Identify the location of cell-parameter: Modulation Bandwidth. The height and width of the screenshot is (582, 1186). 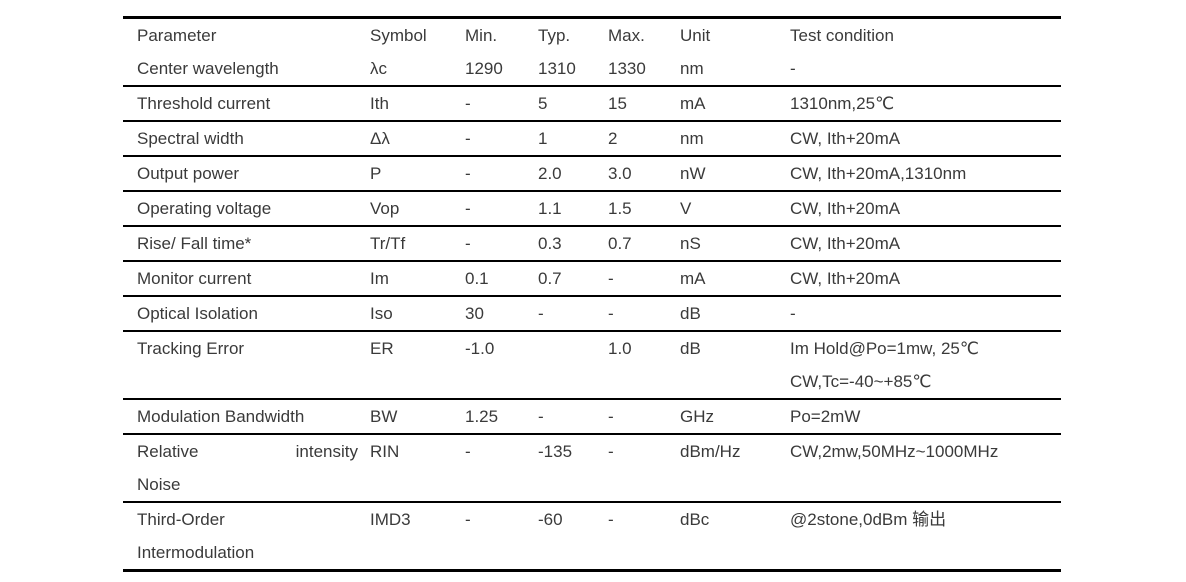
(221, 416).